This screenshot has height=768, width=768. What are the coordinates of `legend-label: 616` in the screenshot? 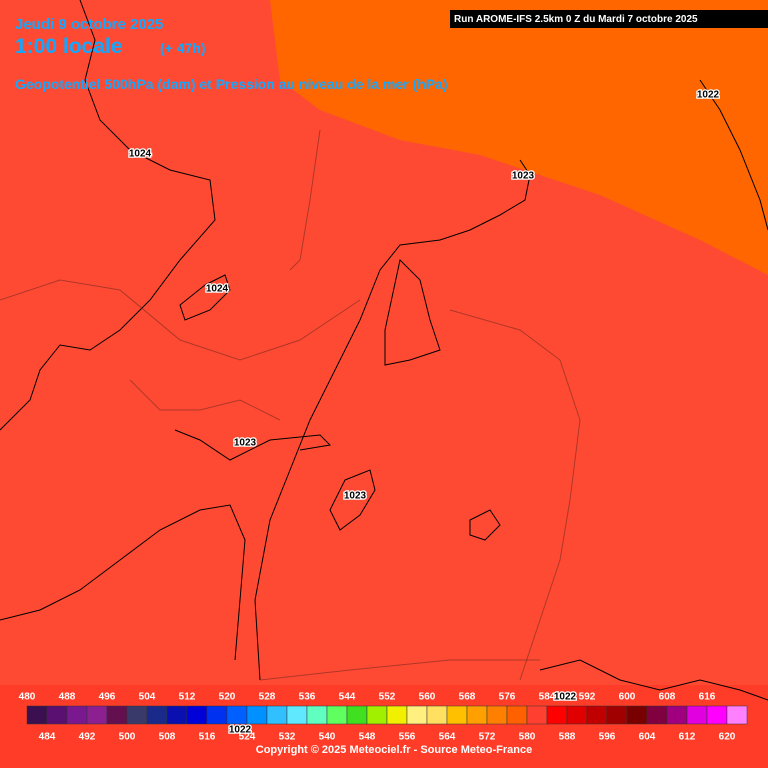 It's located at (707, 697).